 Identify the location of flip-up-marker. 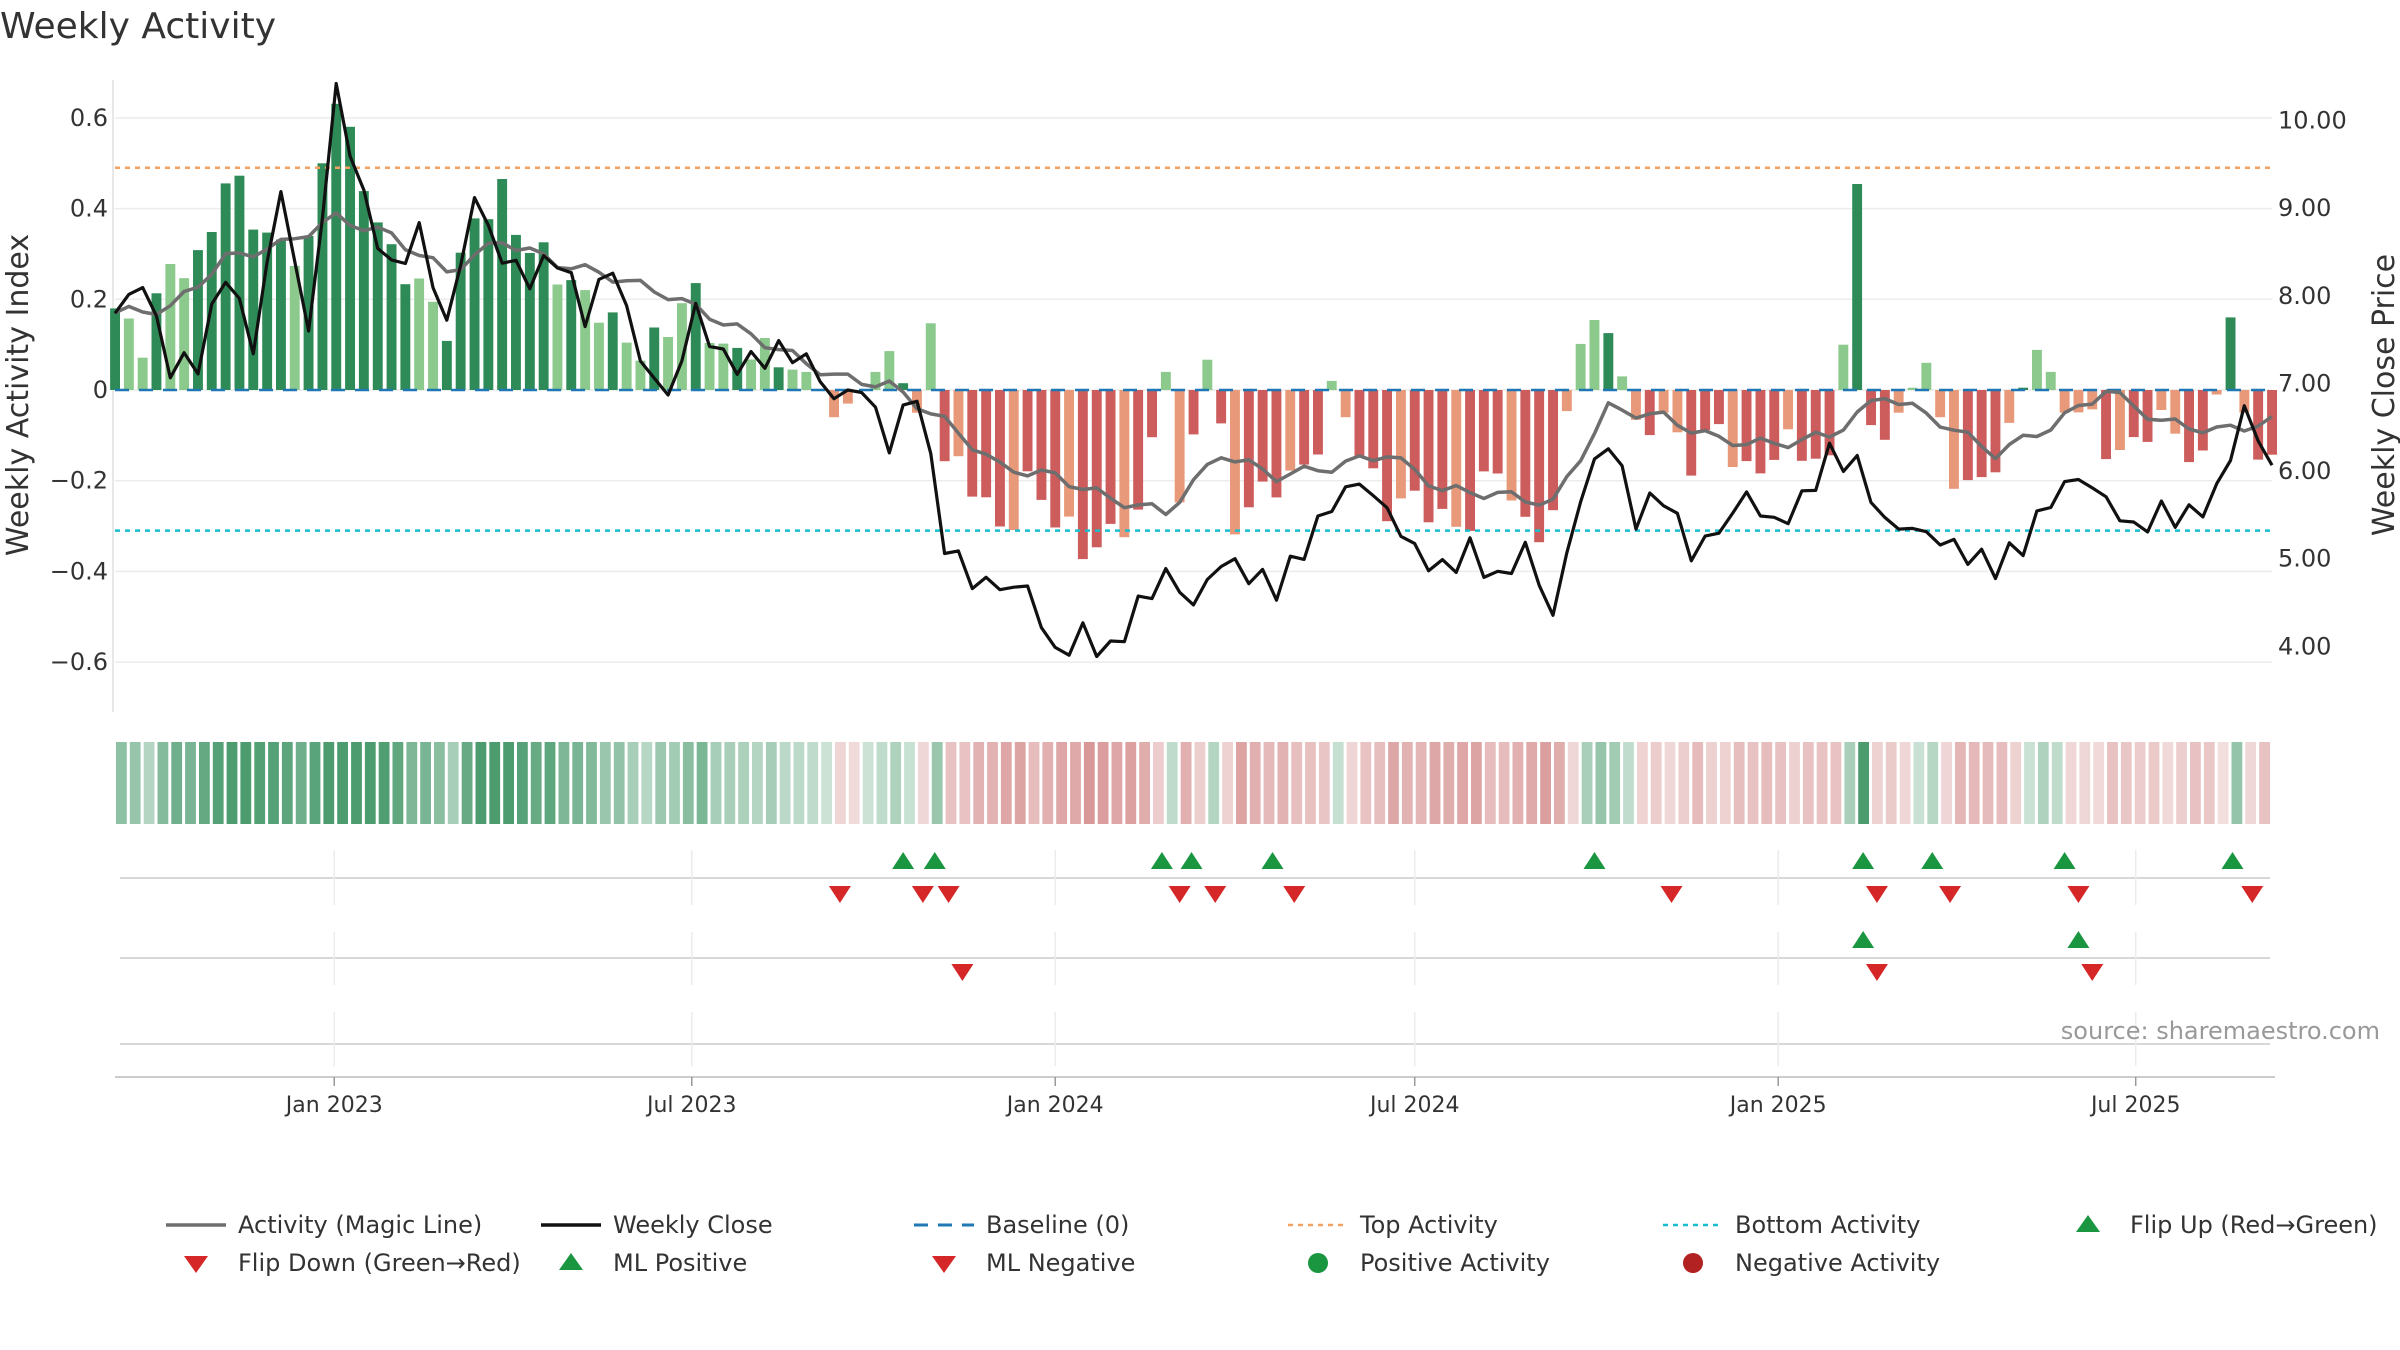
(934, 860).